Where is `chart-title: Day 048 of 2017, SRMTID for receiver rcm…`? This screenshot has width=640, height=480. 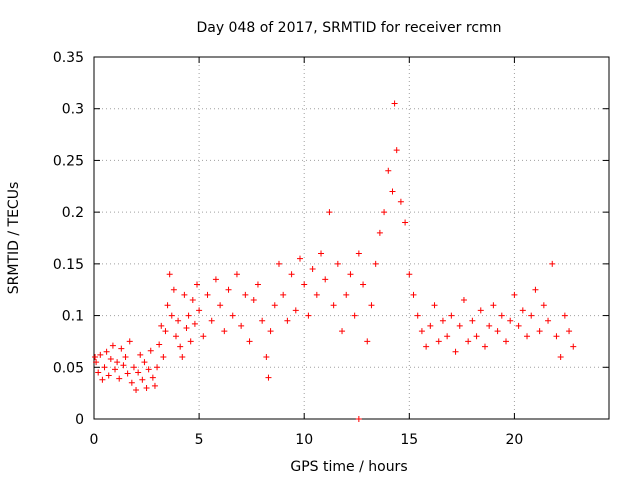
chart-title: Day 048 of 2017, SRMTID for receiver rcm… is located at coordinates (348, 28).